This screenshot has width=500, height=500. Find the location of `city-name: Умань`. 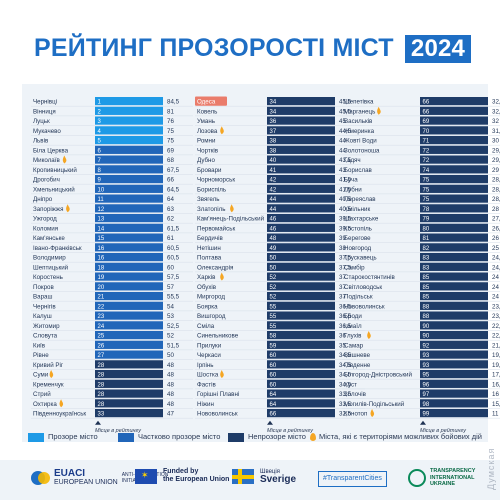

city-name: Умань is located at coordinates (206, 121).